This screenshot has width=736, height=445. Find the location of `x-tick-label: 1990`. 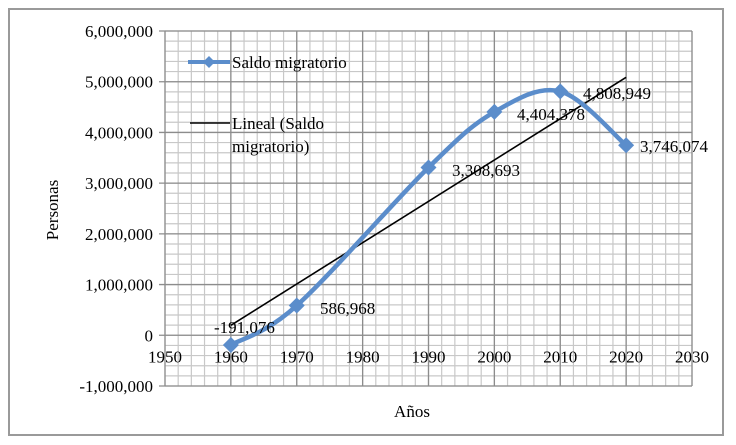

x-tick-label: 1990 is located at coordinates (429, 356).